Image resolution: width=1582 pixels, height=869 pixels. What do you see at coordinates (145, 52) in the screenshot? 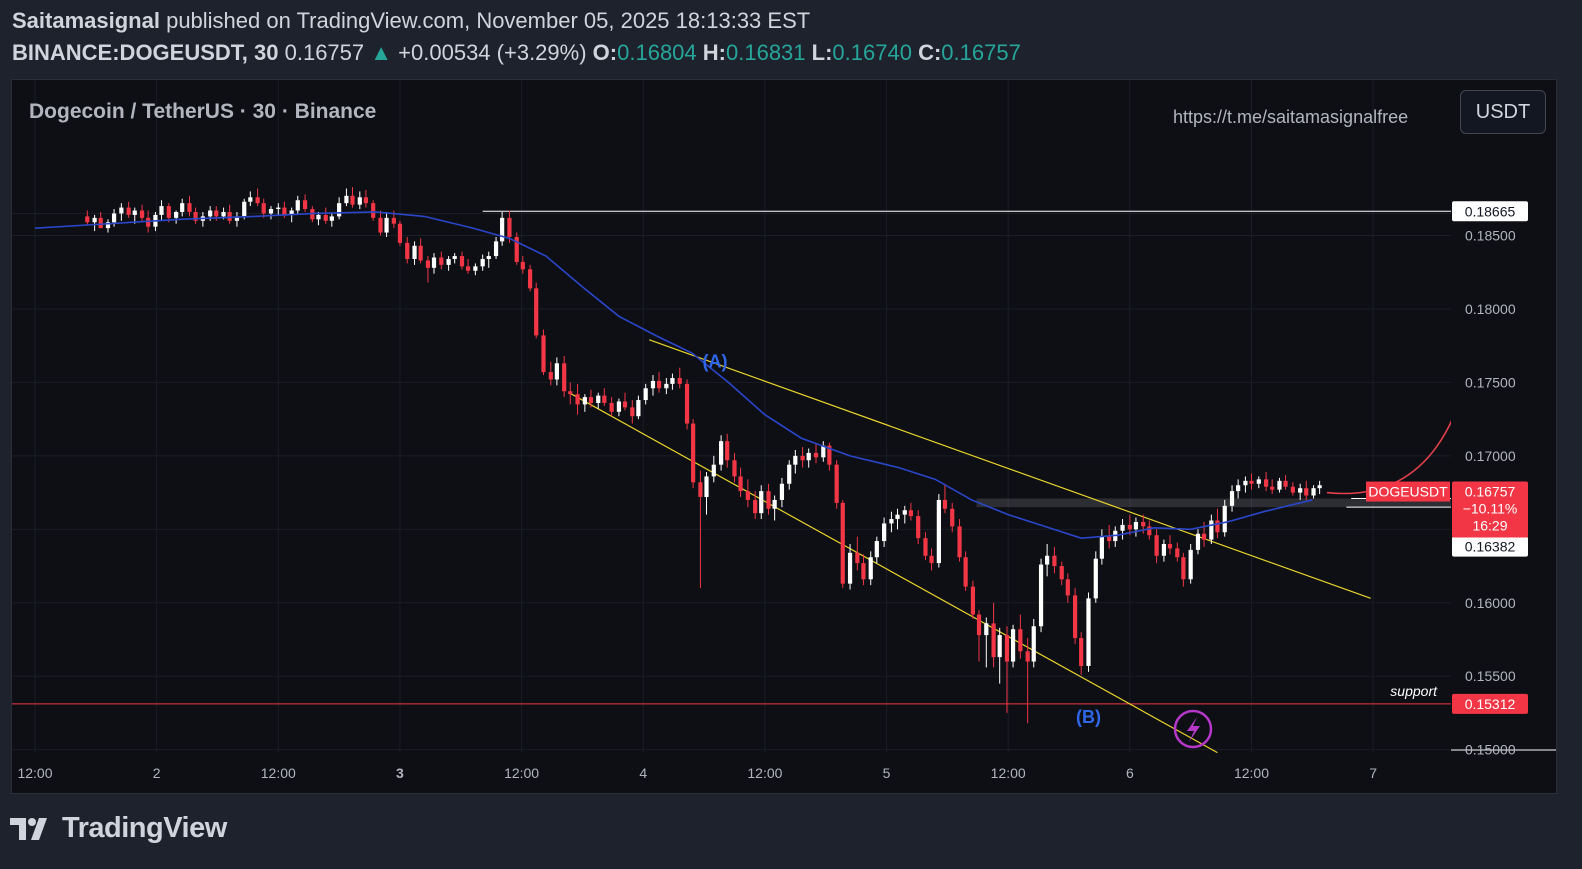
I see `symbol-label: BINANCE:DOGEUSDT, 30` at bounding box center [145, 52].